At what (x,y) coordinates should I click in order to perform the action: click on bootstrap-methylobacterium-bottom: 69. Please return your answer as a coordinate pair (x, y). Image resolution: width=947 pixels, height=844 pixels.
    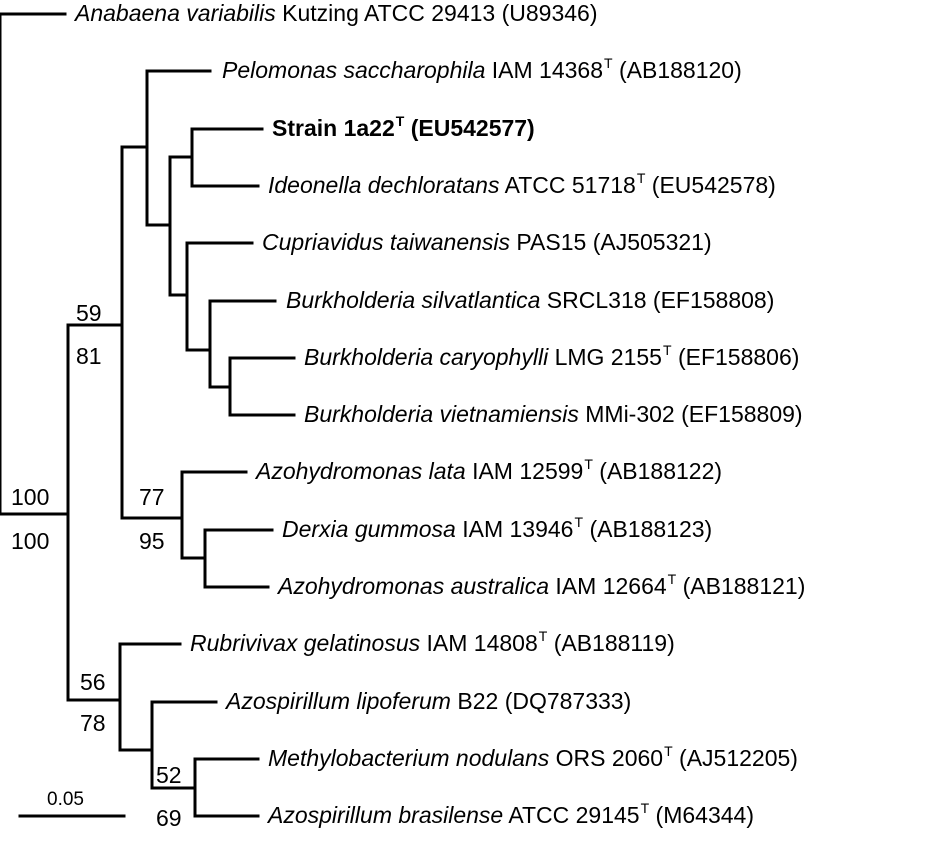
    Looking at the image, I should click on (169, 818).